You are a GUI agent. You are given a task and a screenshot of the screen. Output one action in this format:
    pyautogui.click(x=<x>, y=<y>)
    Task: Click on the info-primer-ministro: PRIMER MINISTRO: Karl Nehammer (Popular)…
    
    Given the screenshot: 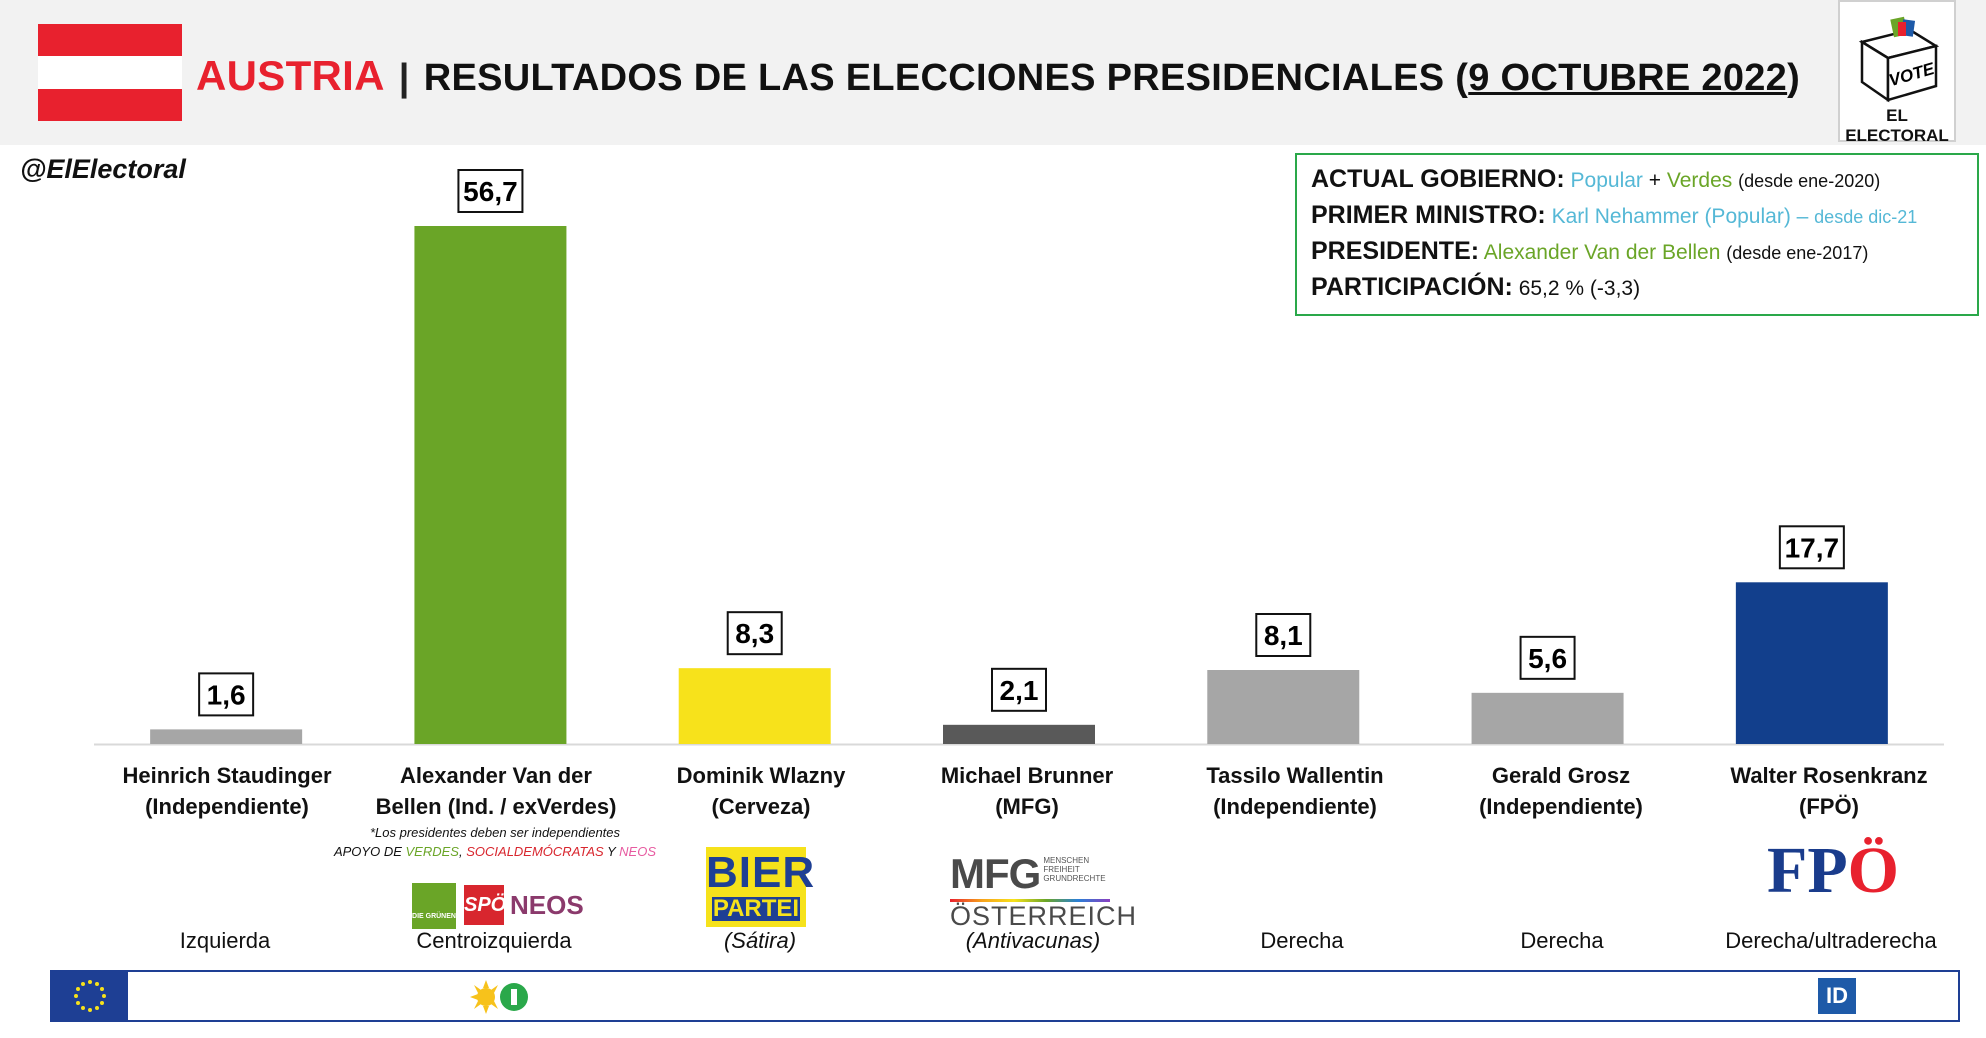 What is the action you would take?
    pyautogui.click(x=1637, y=219)
    